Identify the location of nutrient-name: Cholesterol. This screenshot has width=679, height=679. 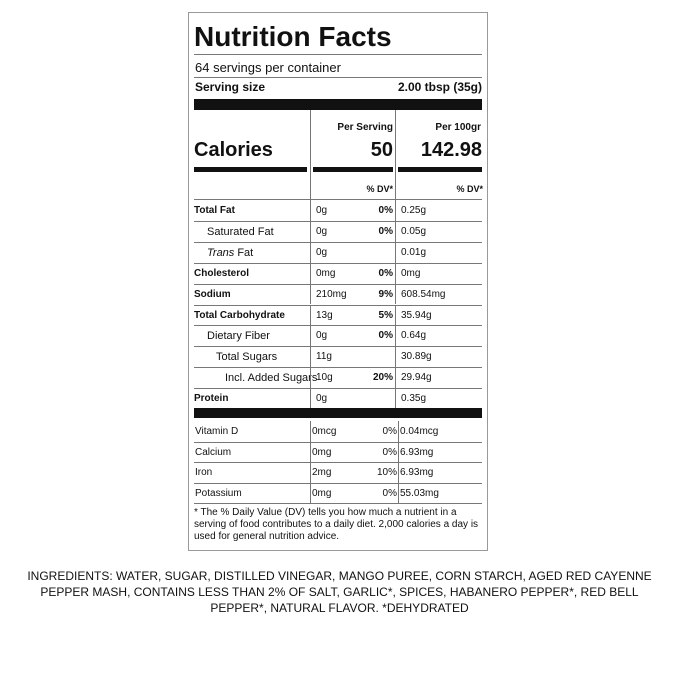
(222, 273).